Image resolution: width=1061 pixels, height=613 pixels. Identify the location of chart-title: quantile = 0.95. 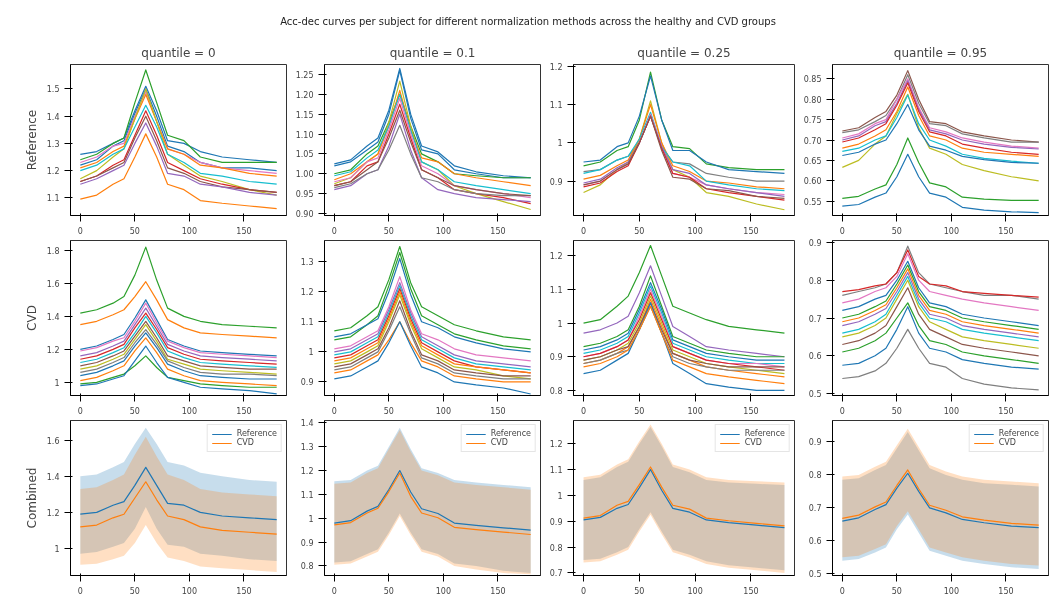
(940, 52).